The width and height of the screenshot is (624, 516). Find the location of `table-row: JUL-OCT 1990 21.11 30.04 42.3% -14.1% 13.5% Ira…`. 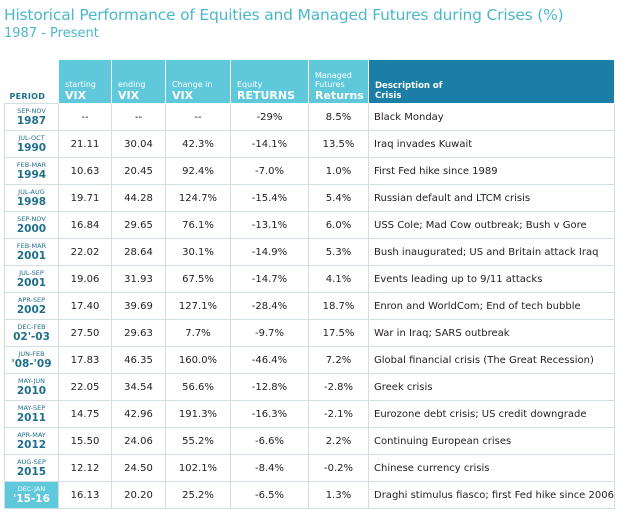

table-row: JUL-OCT 1990 21.11 30.04 42.3% -14.1% 13.5% Ira… is located at coordinates (309, 144).